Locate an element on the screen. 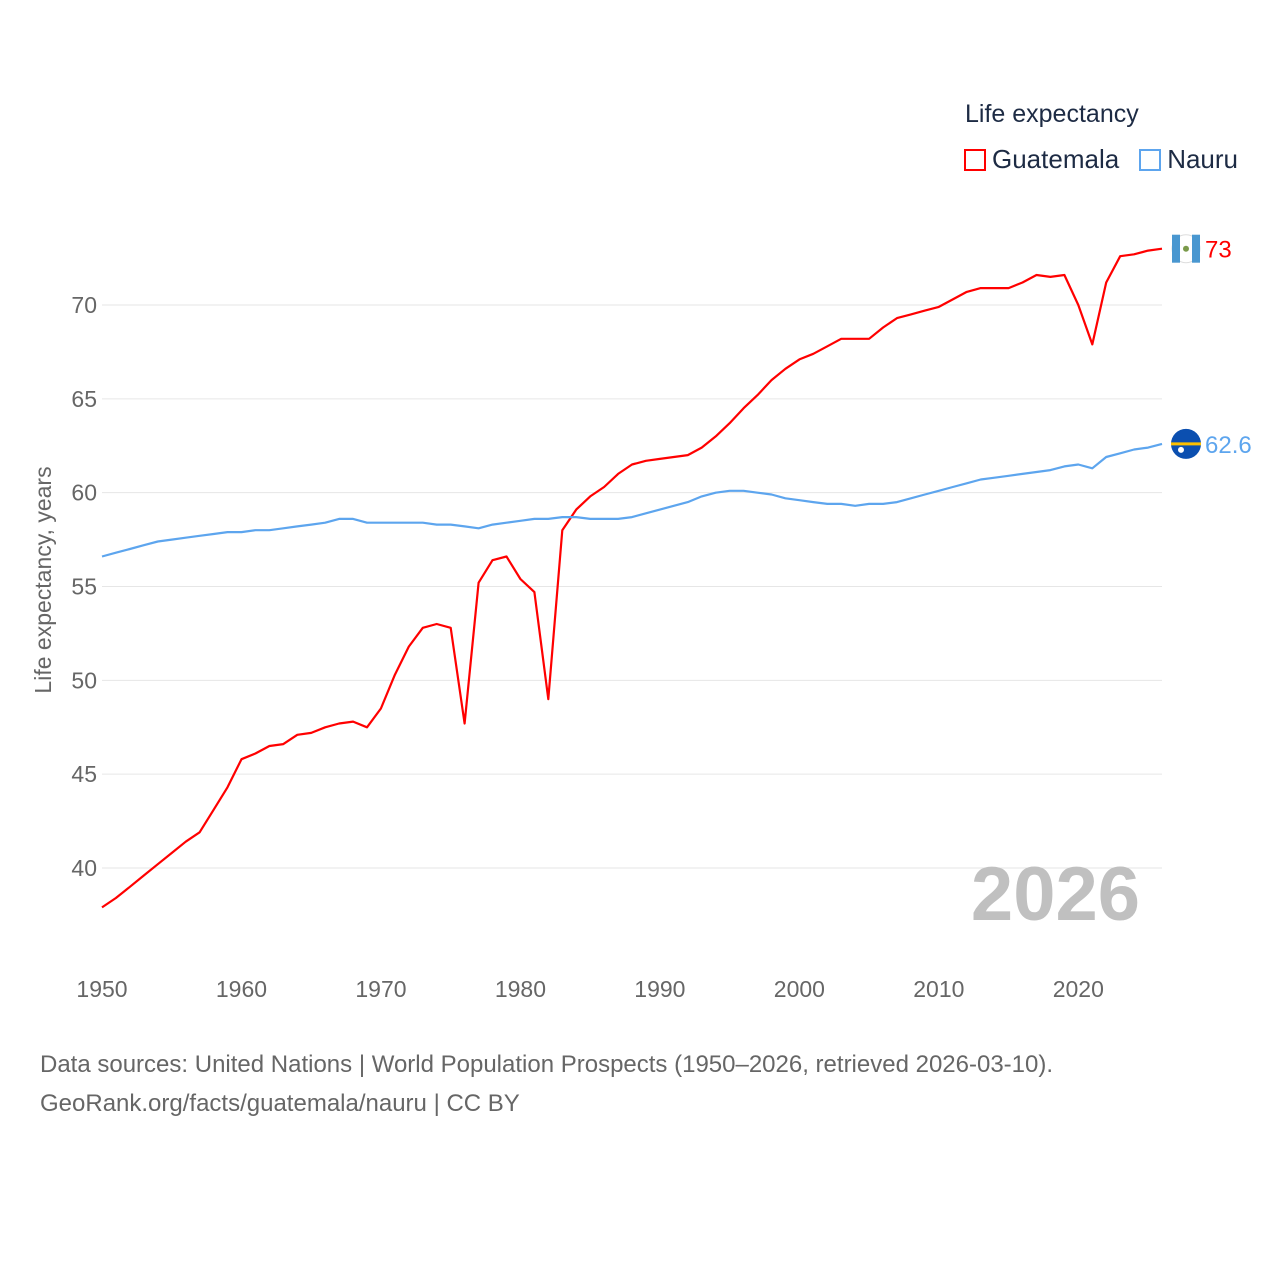 This screenshot has width=1280, height=1280. legend: Guatemala Nauru is located at coordinates (1101, 159).